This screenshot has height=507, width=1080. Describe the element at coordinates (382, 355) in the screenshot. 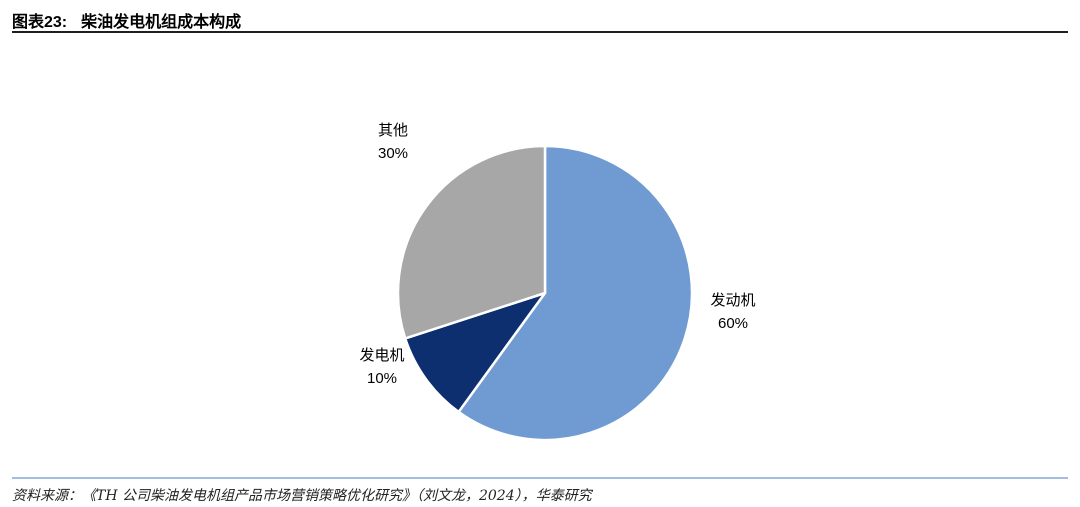

I see `slice-name: 发电机` at that location.